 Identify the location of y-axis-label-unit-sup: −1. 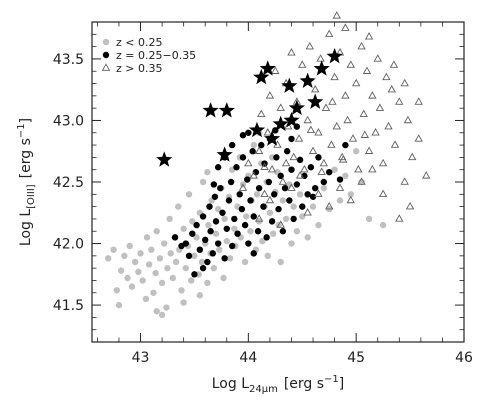
(21, 130).